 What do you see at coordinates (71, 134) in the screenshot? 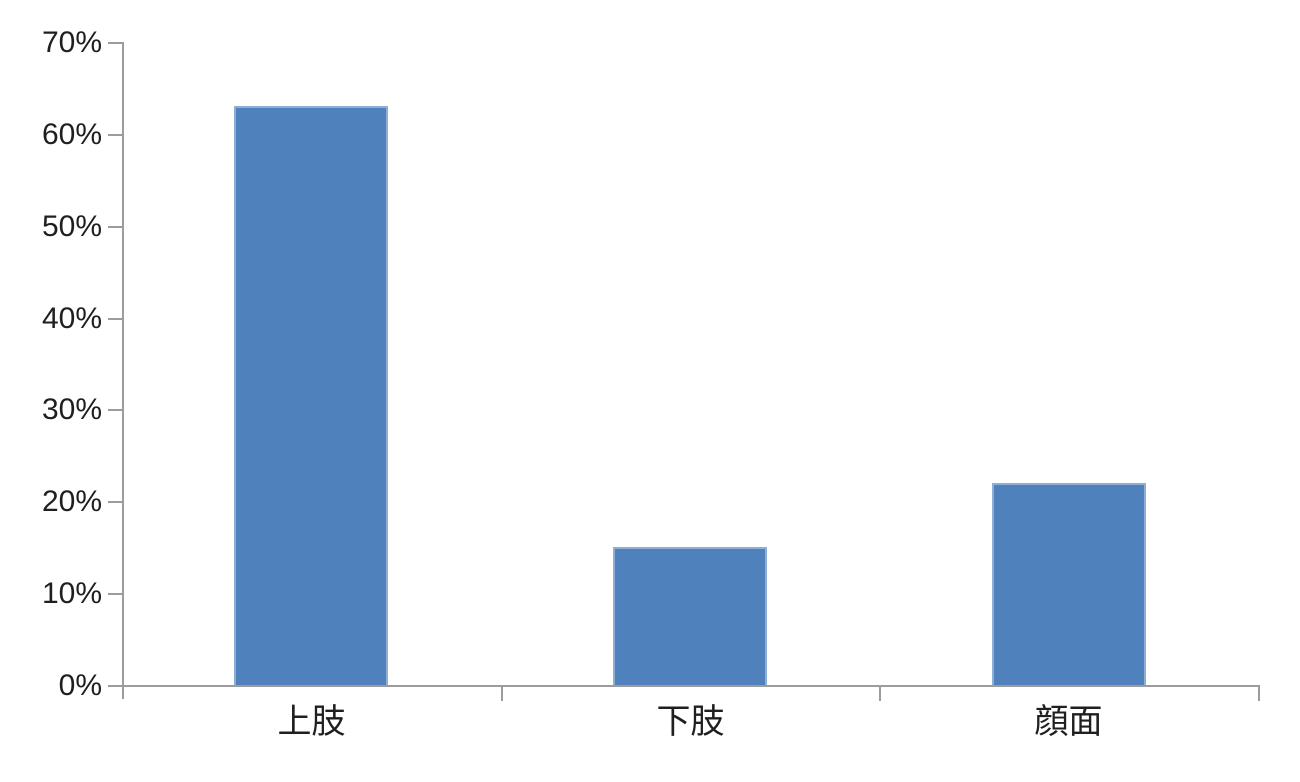
I see `y-tick-label: 60%` at bounding box center [71, 134].